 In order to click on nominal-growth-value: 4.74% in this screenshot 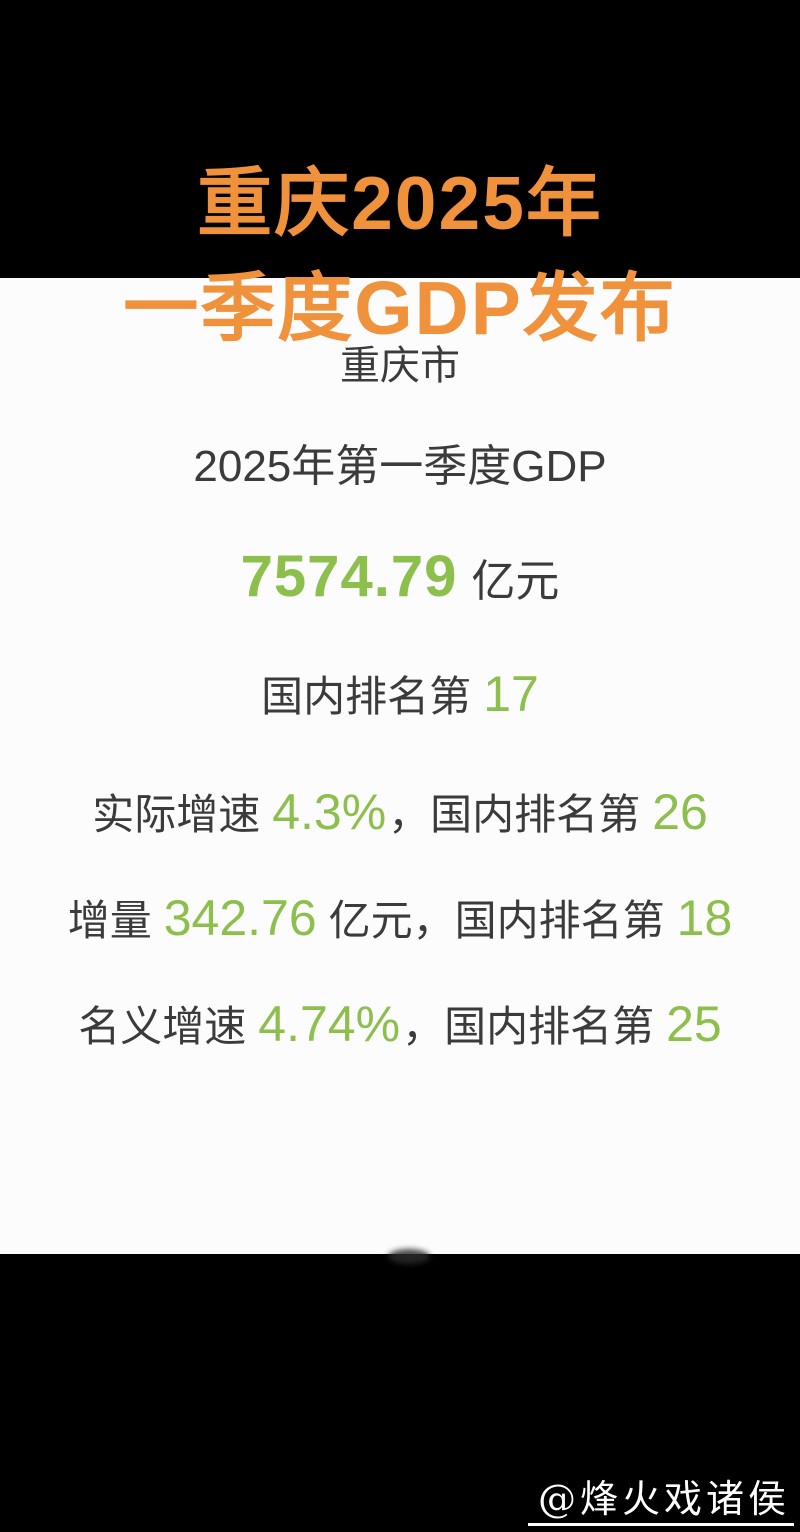, I will do `click(329, 1024)`.